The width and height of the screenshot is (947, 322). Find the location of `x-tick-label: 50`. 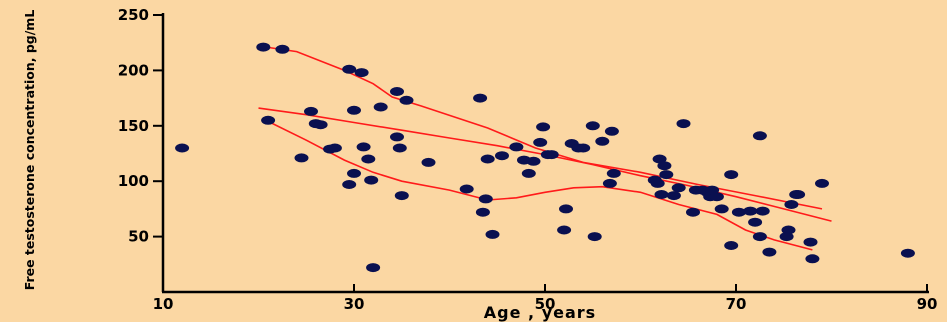

x-tick-label: 50 is located at coordinates (545, 304).